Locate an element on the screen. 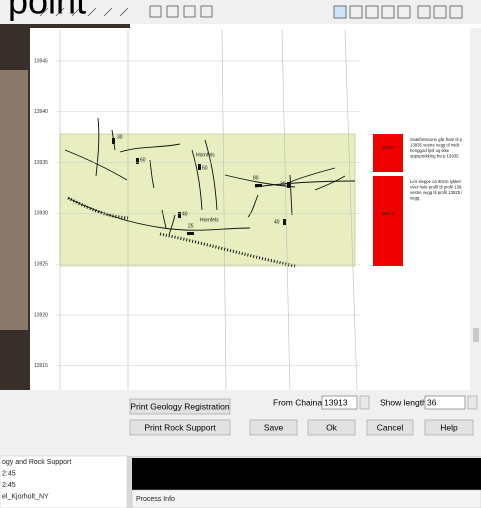 The width and height of the screenshot is (481, 508). axis-label: 13925 is located at coordinates (41, 265).